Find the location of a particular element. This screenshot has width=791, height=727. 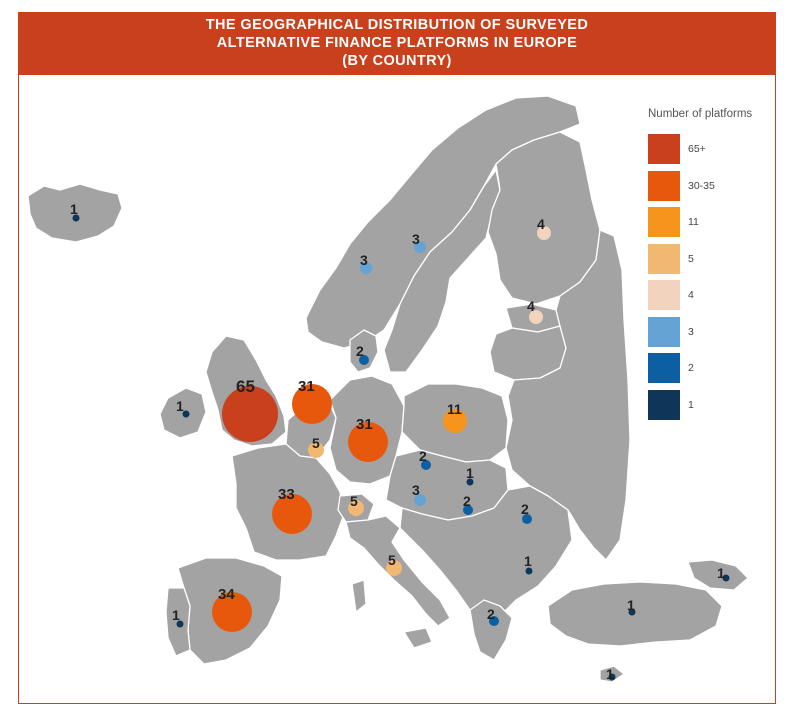

marker-italy is located at coordinates (394, 568).